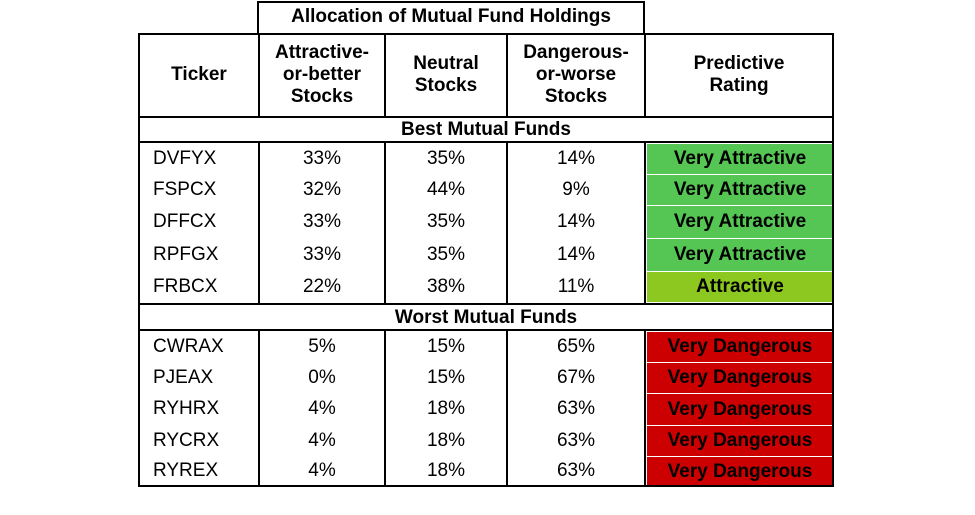 The width and height of the screenshot is (975, 515). Describe the element at coordinates (486, 317) in the screenshot. I see `worst-section-label: Worst Mutual Funds` at that location.